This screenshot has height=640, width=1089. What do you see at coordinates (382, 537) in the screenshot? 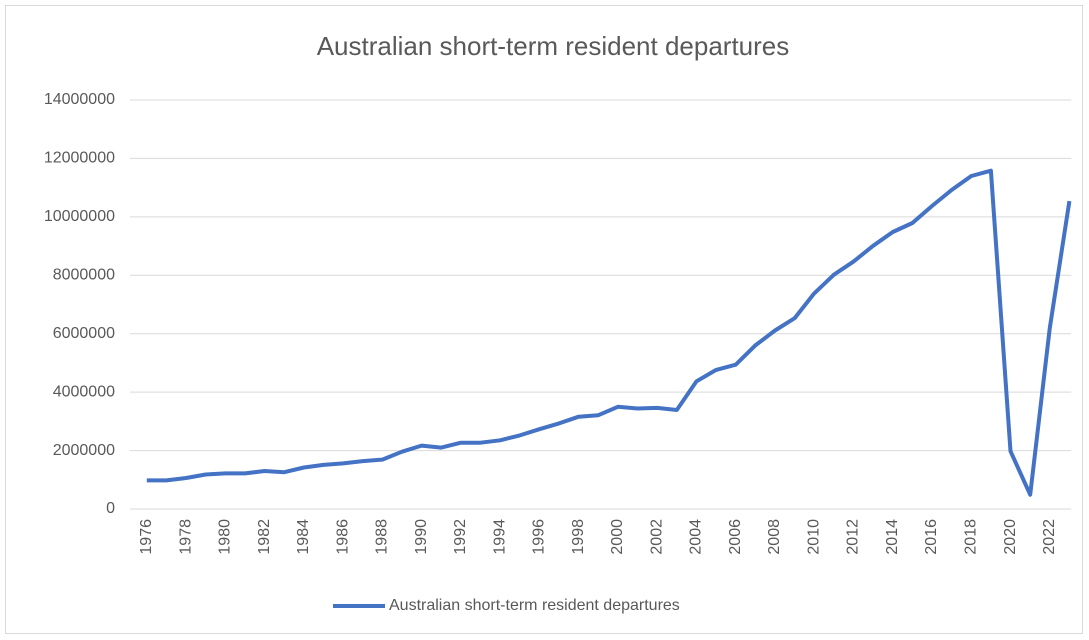
I see `x-tick-label: 1988` at bounding box center [382, 537].